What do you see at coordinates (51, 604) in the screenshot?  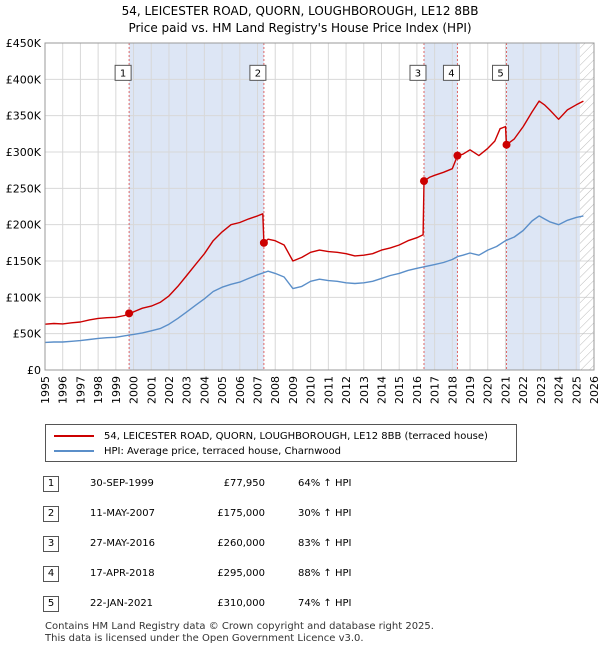 I see `sale-number-badge: 5` at bounding box center [51, 604].